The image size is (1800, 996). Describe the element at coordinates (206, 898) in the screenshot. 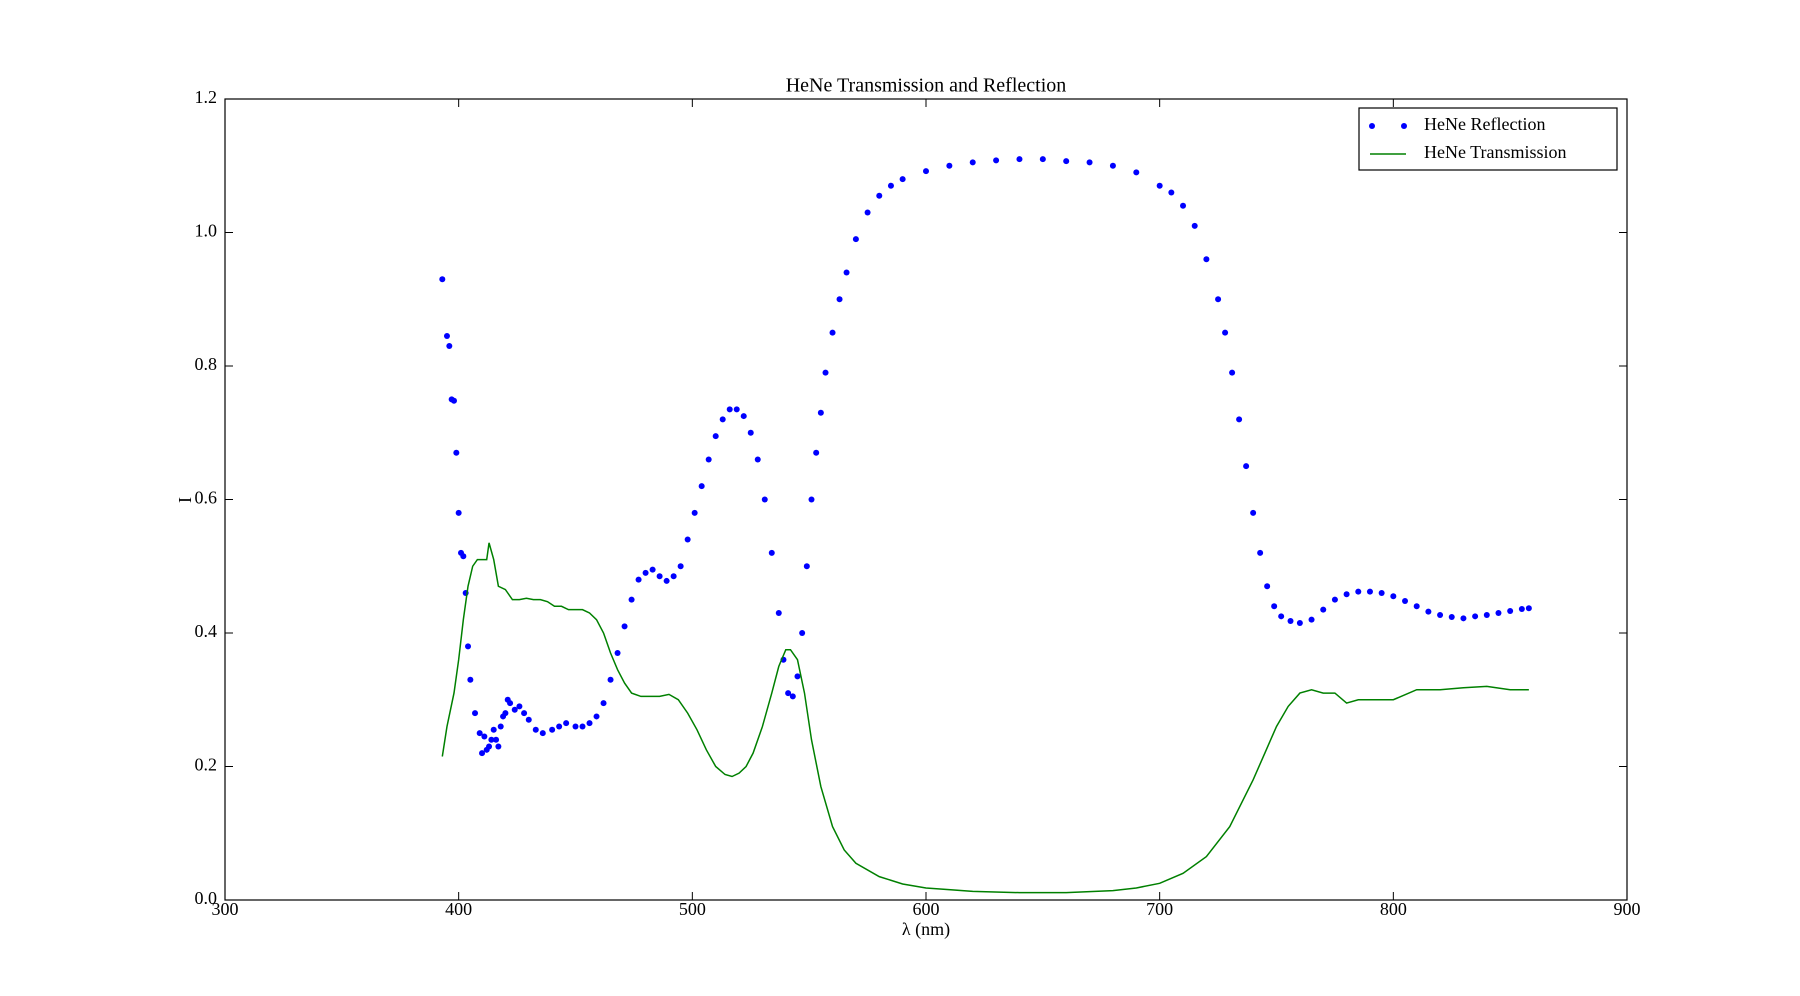

I see `y-tick-label: 0.0` at that location.